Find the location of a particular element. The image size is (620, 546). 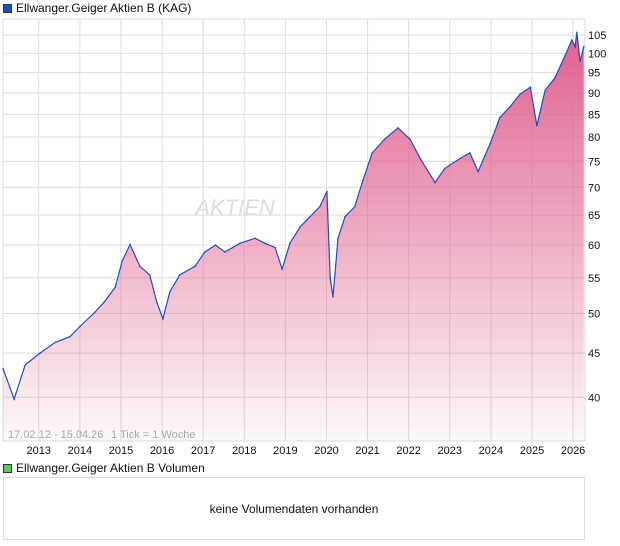

x-tick-label: 2019 is located at coordinates (285, 451).